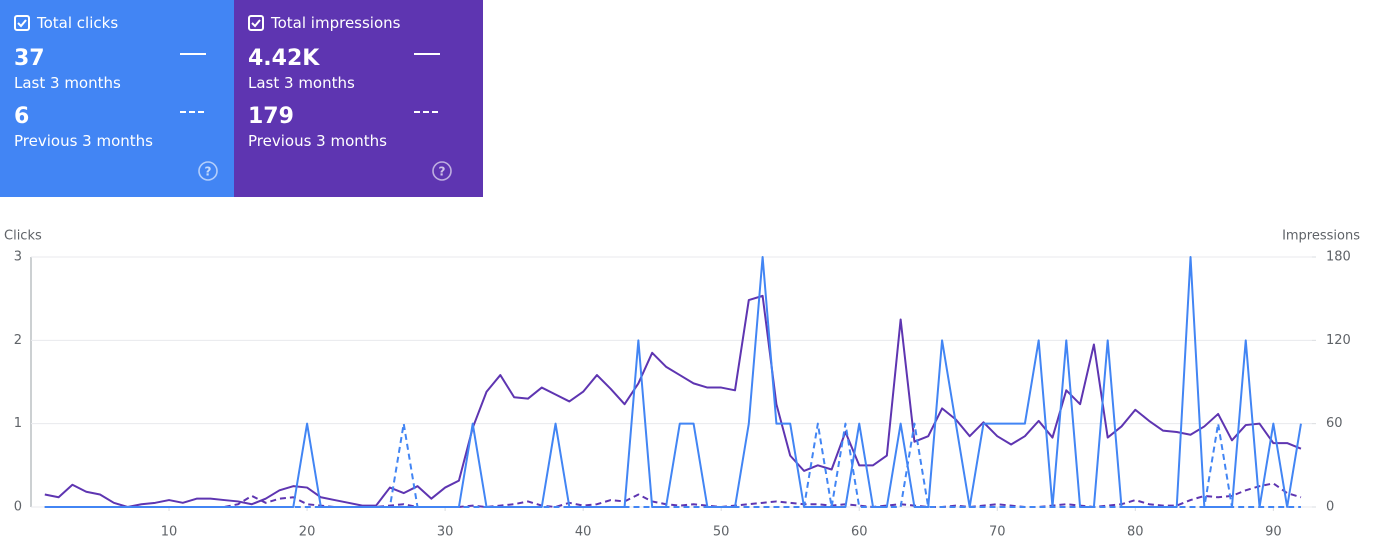 Image resolution: width=1375 pixels, height=550 pixels. Describe the element at coordinates (169, 532) in the screenshot. I see `x-tick-label: 10` at that location.